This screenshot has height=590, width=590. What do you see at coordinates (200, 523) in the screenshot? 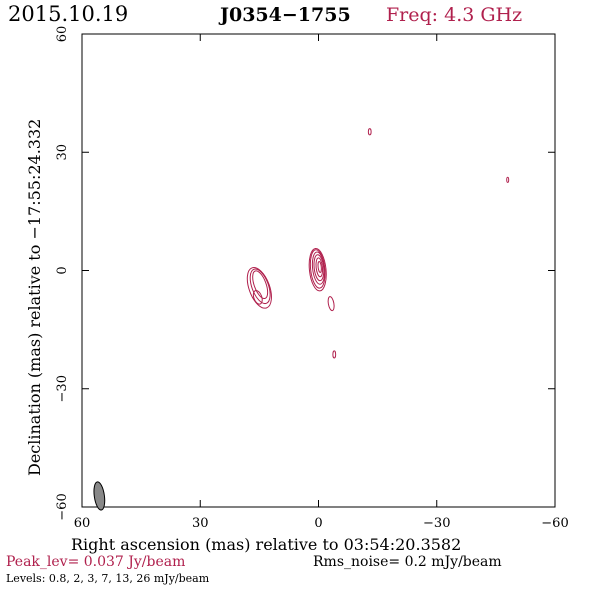
I see `x-tick-label: 30` at bounding box center [200, 523].